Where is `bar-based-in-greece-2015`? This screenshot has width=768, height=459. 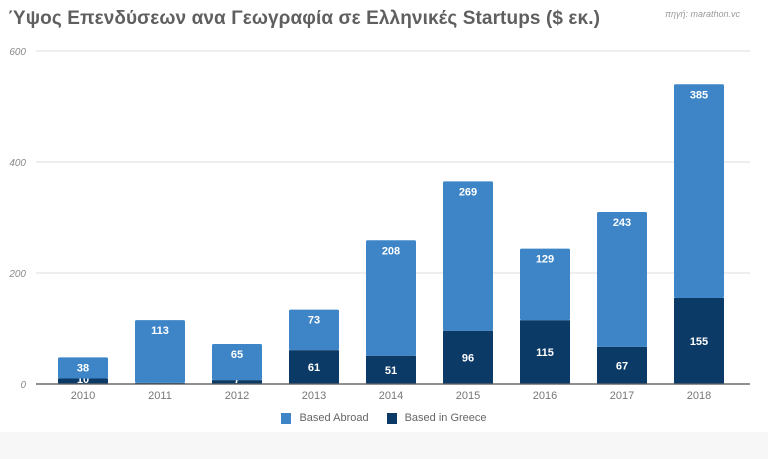
bar-based-in-greece-2015 is located at coordinates (468, 357).